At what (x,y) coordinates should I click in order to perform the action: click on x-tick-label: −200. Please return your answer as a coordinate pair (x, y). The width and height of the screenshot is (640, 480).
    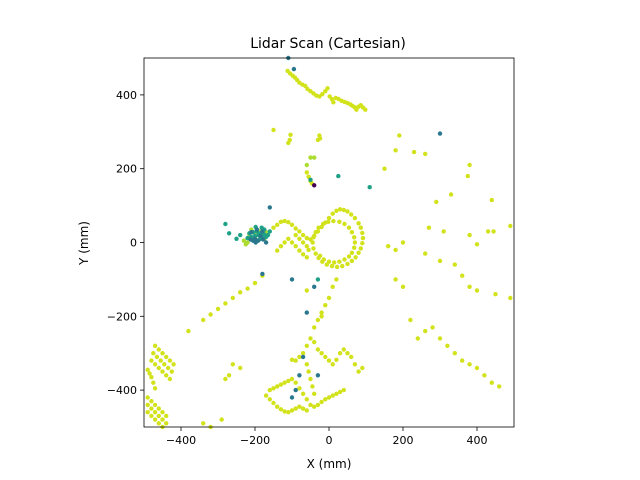
    Looking at the image, I should click on (255, 440).